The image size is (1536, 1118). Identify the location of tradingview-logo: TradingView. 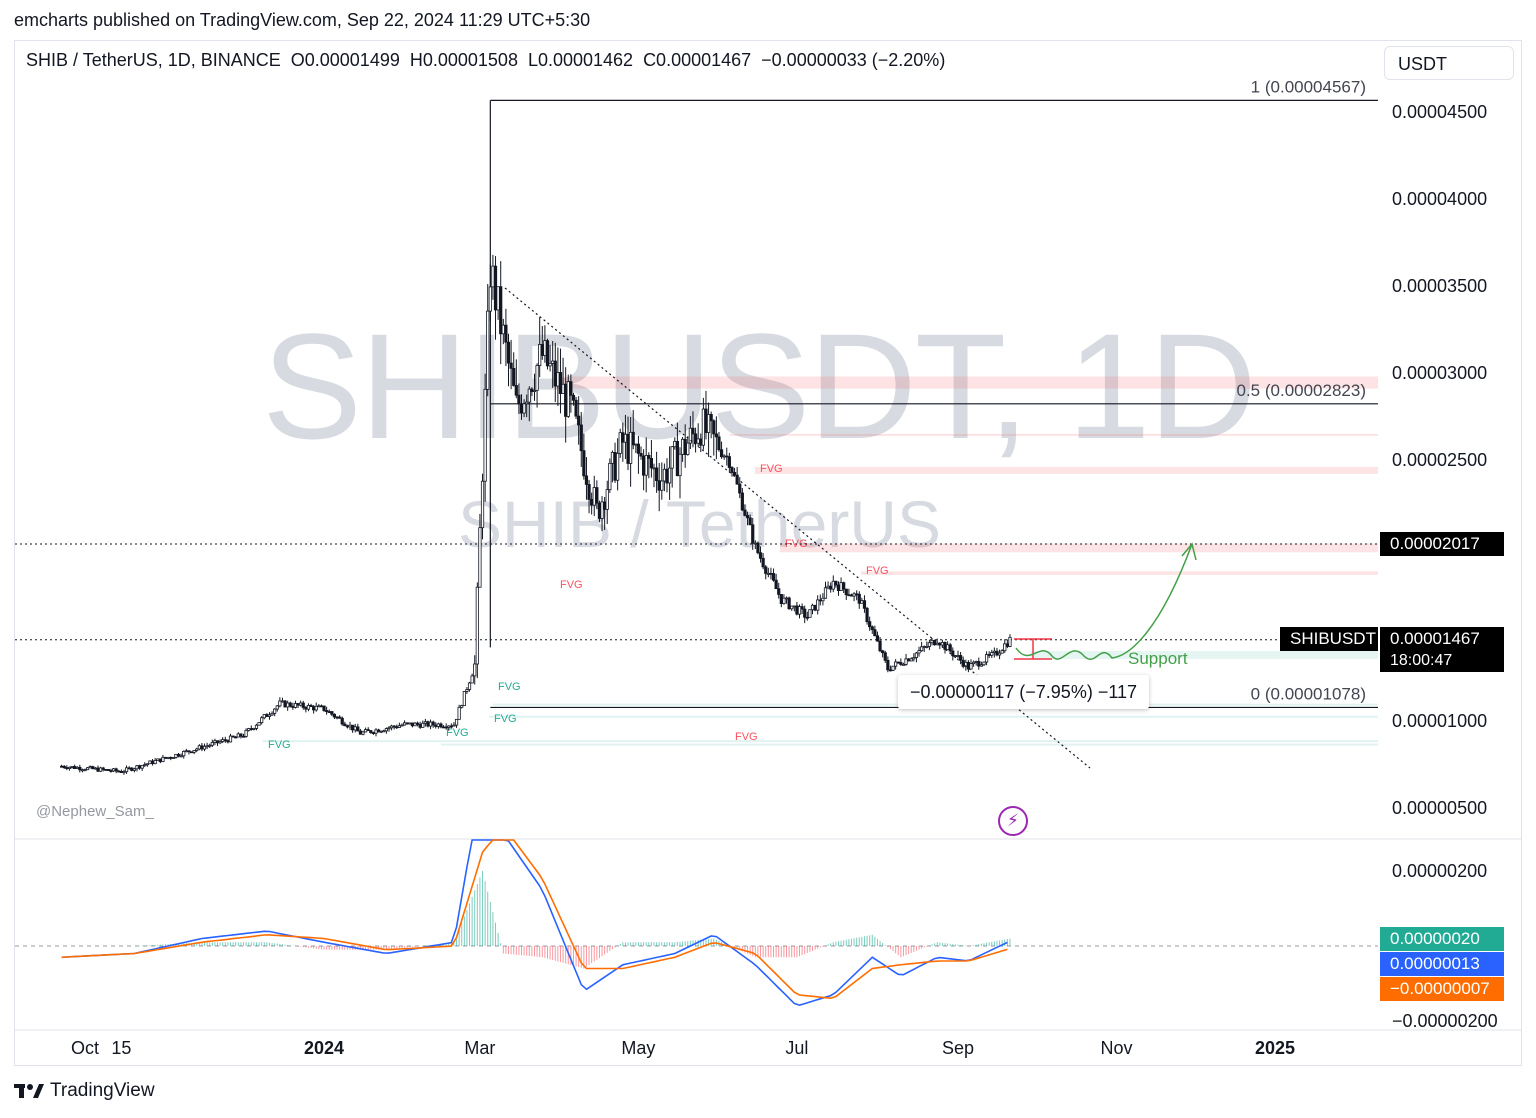
(84, 1091).